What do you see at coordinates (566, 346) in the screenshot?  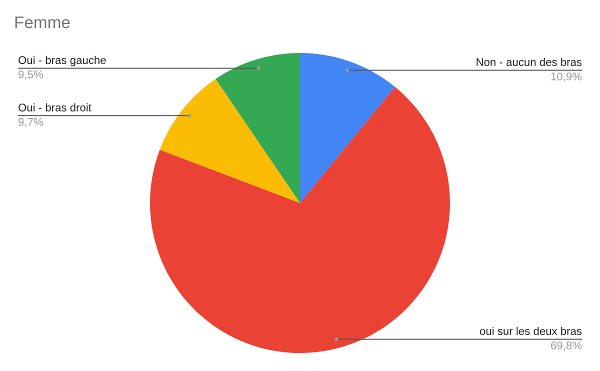 I see `data-label: 69,8%` at bounding box center [566, 346].